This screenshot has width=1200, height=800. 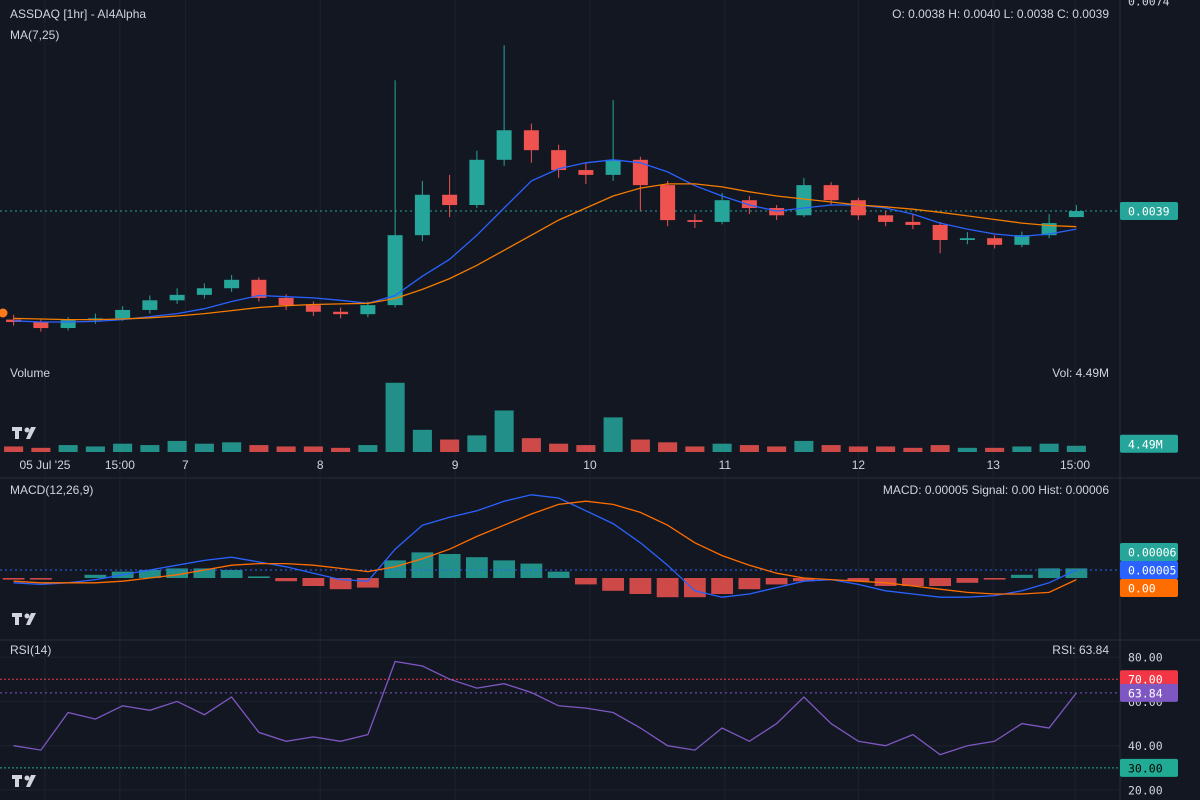 I want to click on pane-title: RSI(14), so click(x=30, y=650).